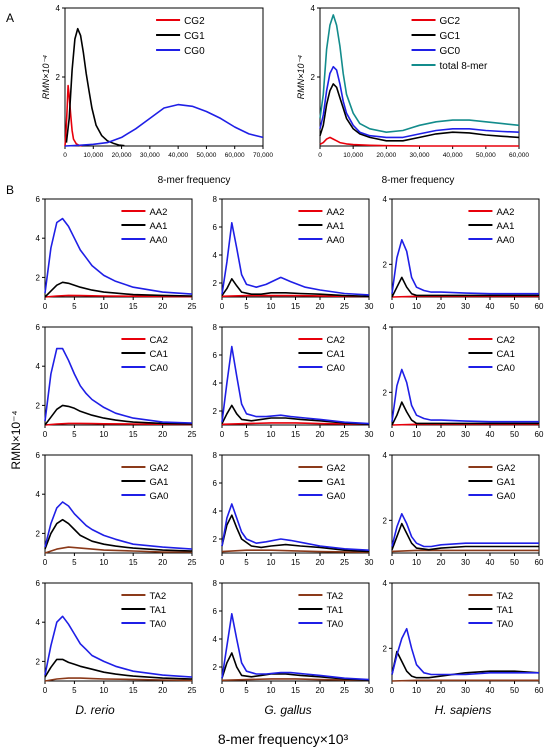 The height and width of the screenshot is (756, 550). What do you see at coordinates (539, 434) in the screenshot?
I see `x-tick-label: 60` at bounding box center [539, 434].